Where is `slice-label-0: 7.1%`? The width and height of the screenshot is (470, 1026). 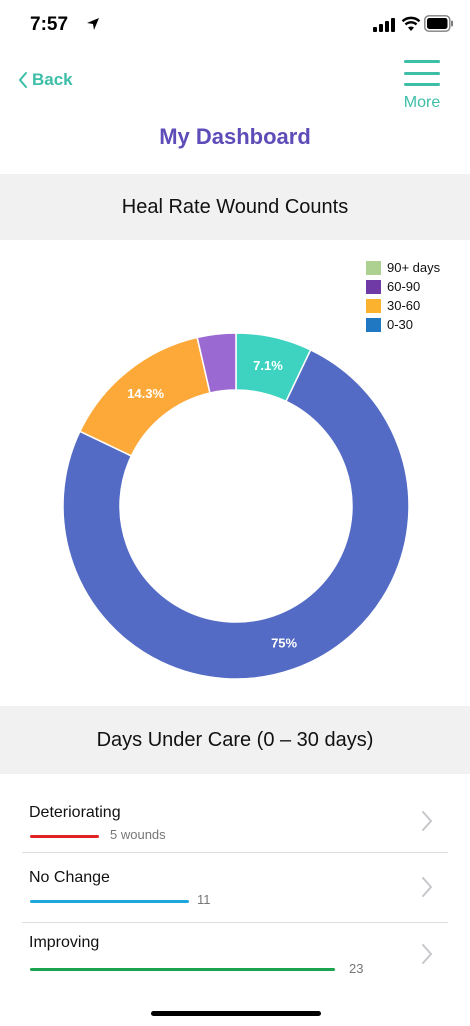 slice-label-0: 7.1% is located at coordinates (268, 365).